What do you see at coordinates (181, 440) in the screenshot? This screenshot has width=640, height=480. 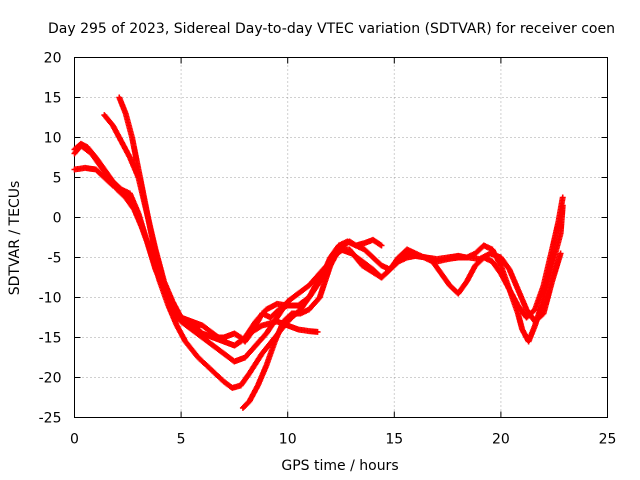 I see `x-tick-label: 5` at bounding box center [181, 440].